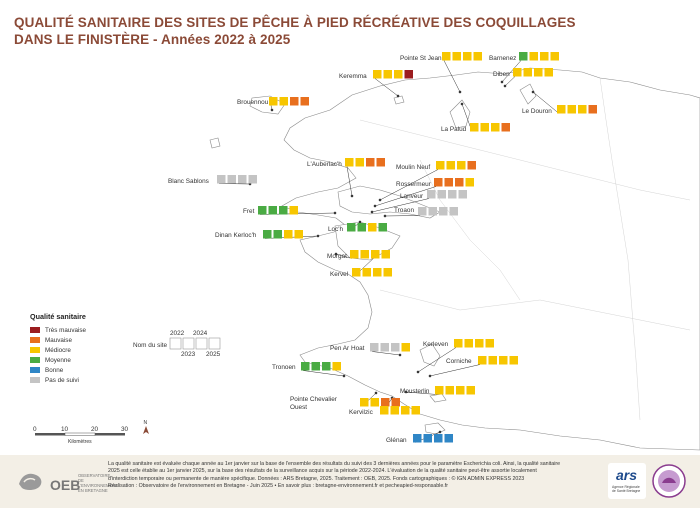  What do you see at coordinates (283, 101) in the screenshot?
I see `quality-square-brouennou-2023` at bounding box center [283, 101].